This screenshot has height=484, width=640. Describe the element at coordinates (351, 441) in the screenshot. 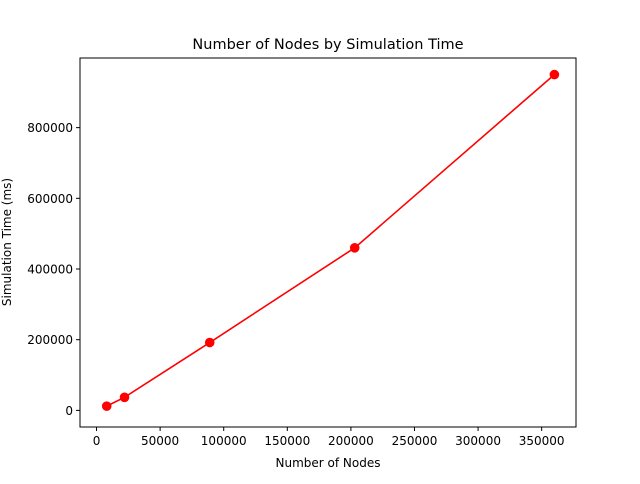

I see `x-tick-label: 200000` at that location.